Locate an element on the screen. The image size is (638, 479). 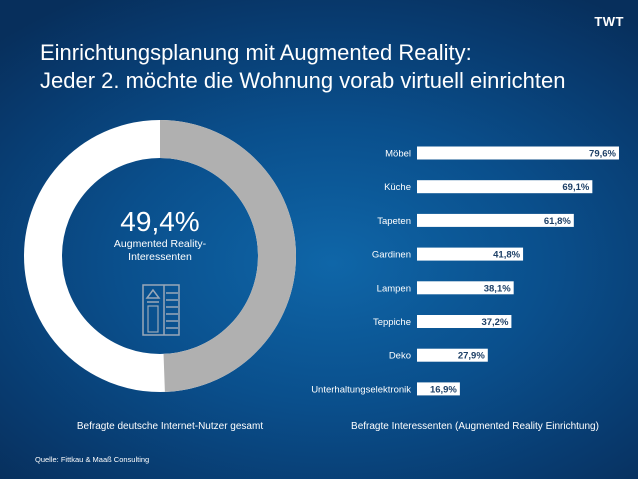
donut-center-text: 49,4% Augmented Reality-Interessenten is located at coordinates (160, 235).